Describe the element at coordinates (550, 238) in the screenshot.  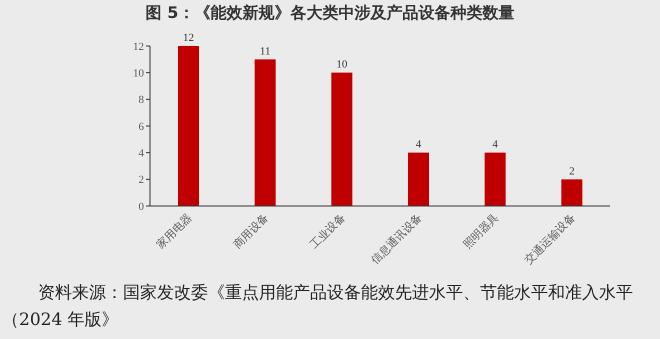
I see `x-tick-label: 交通运输设备` at that location.